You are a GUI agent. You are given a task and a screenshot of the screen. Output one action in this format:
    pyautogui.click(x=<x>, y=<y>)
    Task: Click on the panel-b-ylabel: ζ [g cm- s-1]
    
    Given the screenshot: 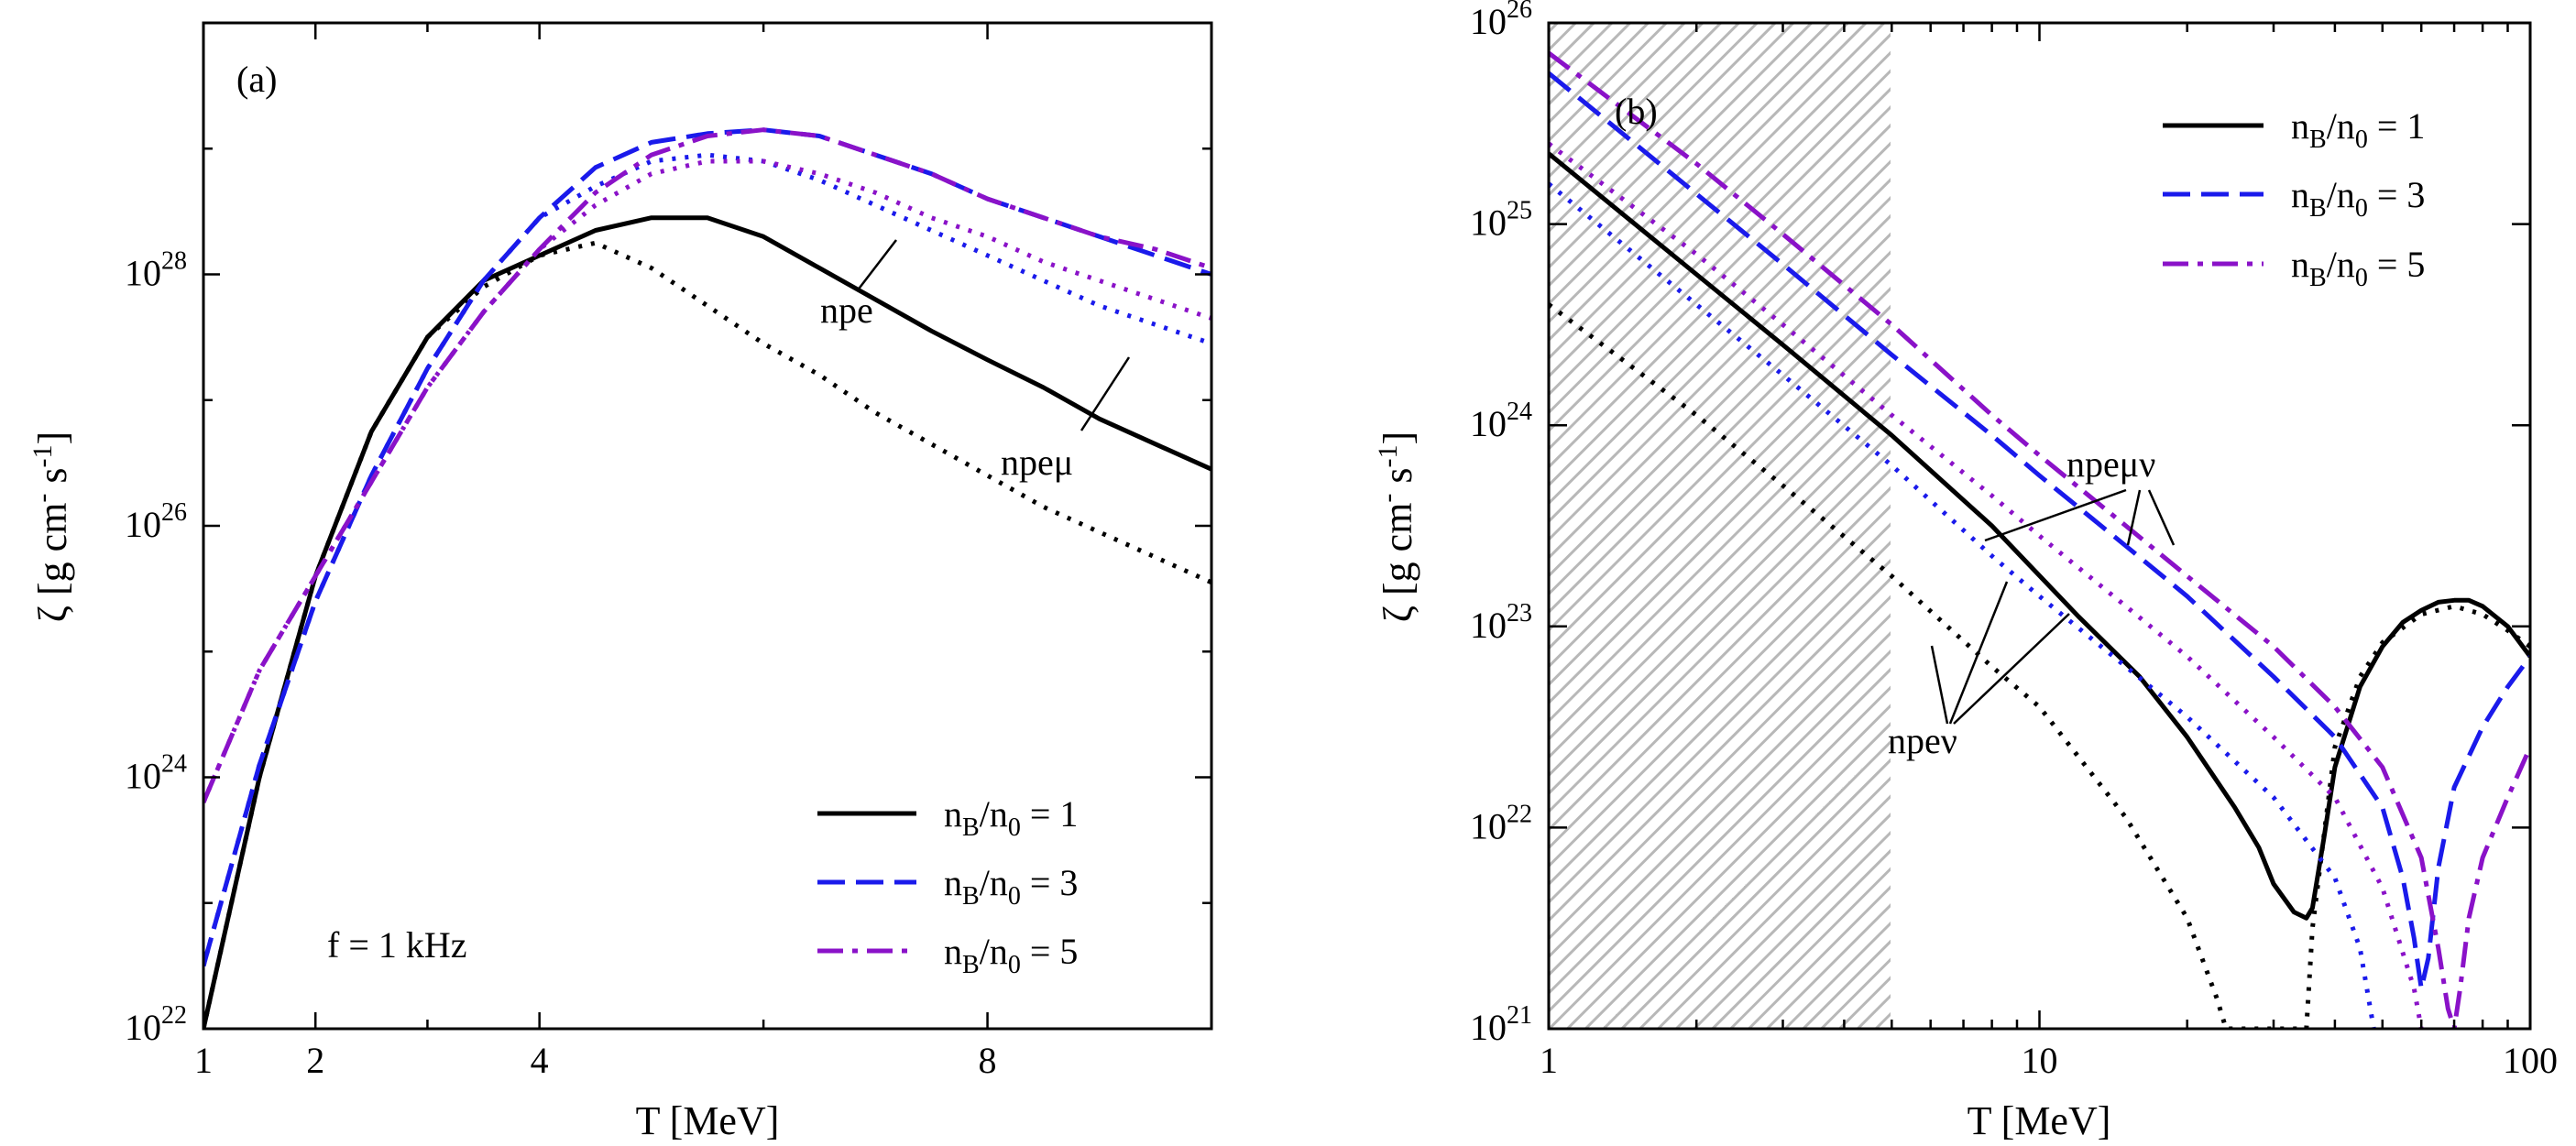 What is the action you would take?
    pyautogui.click(x=1396, y=526)
    